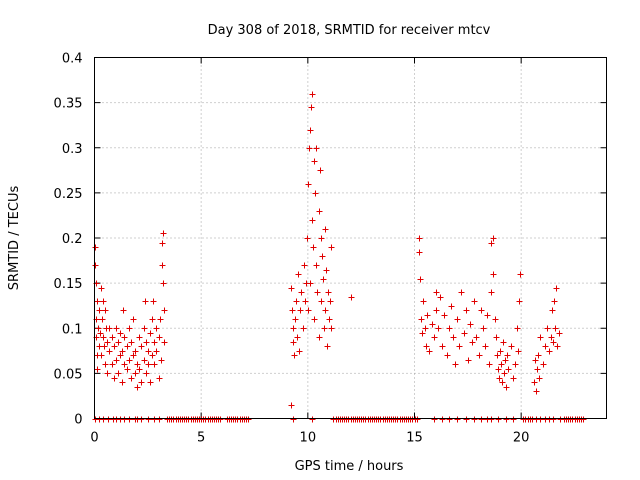  What do you see at coordinates (68, 374) in the screenshot?
I see `y-tick-label: 0.05` at bounding box center [68, 374].